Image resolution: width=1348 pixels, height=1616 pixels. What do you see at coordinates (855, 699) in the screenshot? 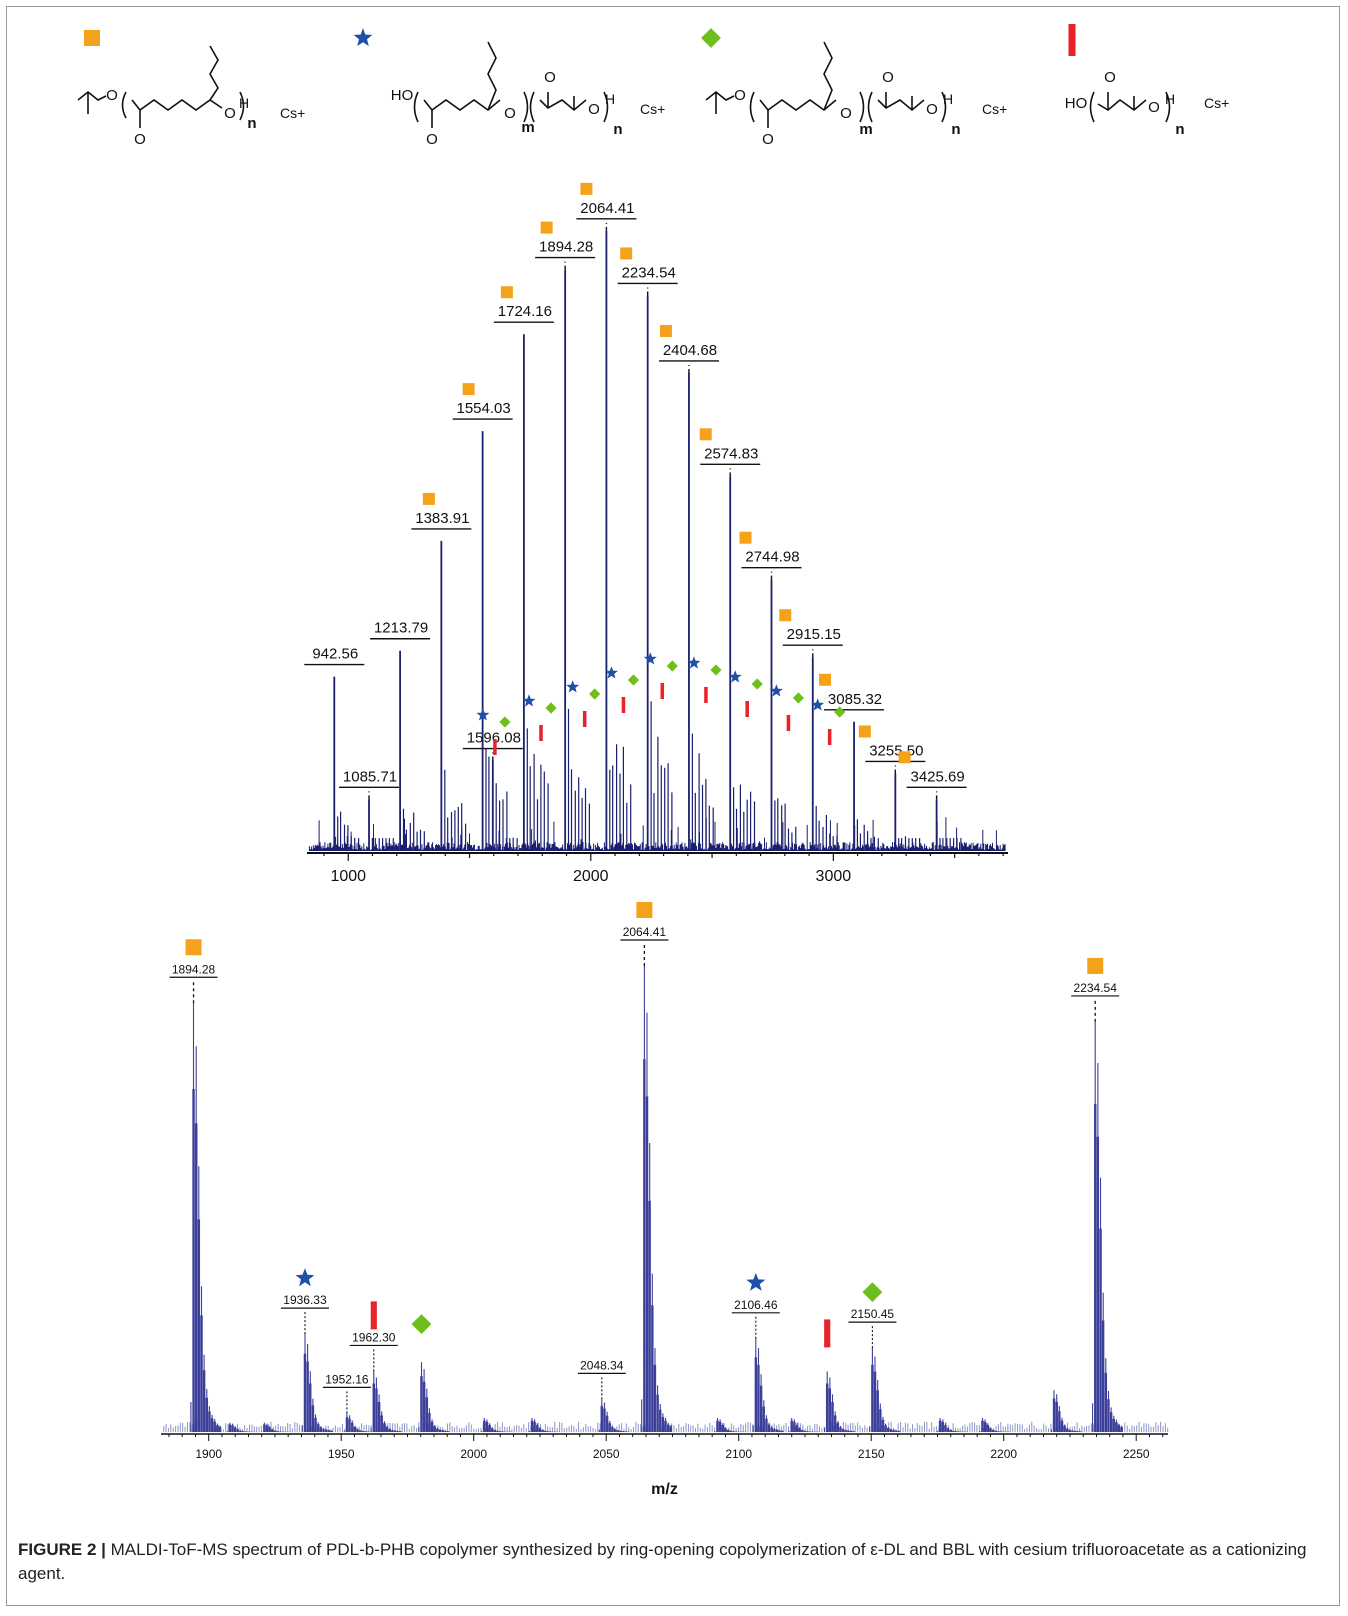
I see `overview-peak-label: 3085.32` at bounding box center [855, 699].